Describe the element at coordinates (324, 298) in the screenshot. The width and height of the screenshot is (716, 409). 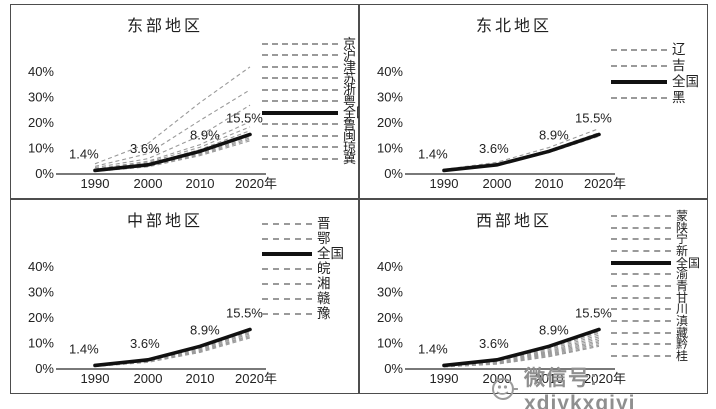
I see `legend-label: 赣` at that location.